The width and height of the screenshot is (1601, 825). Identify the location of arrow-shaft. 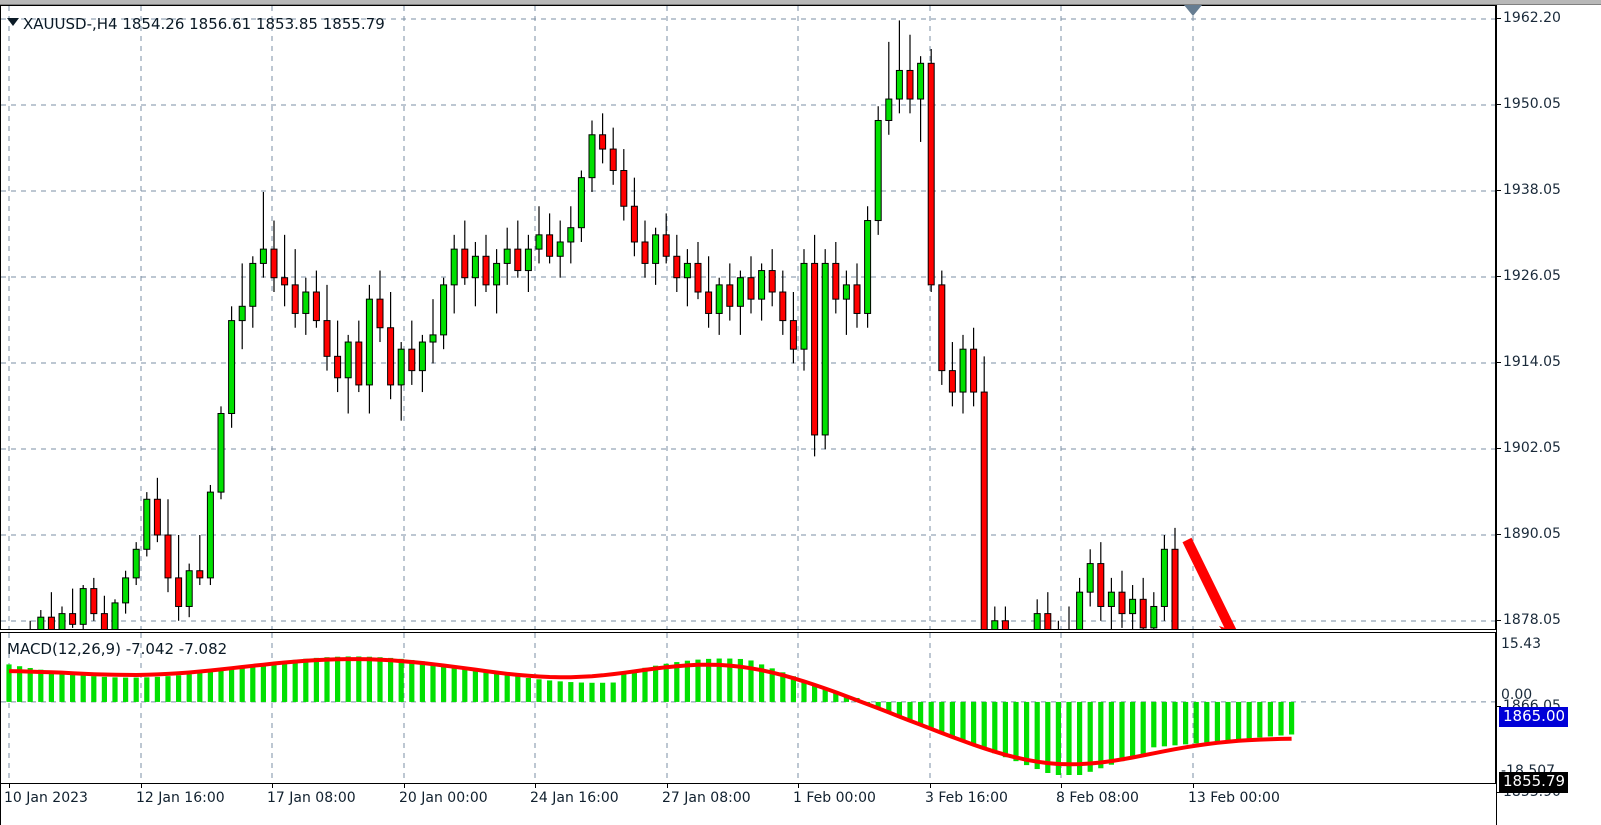
(1209, 583).